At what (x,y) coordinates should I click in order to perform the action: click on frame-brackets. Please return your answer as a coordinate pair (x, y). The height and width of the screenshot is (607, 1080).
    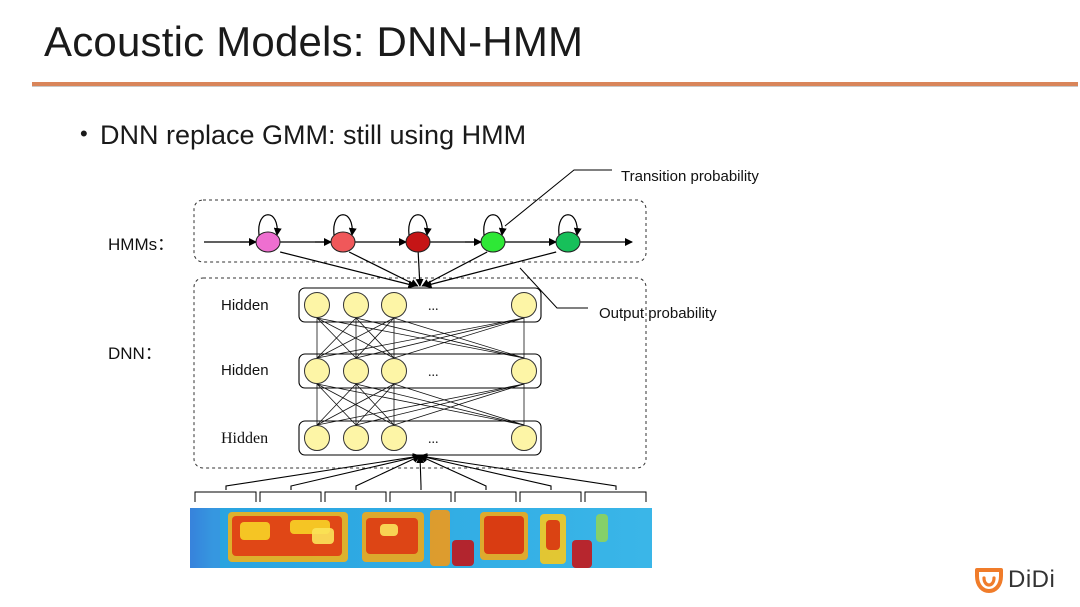
    Looking at the image, I should click on (420, 496).